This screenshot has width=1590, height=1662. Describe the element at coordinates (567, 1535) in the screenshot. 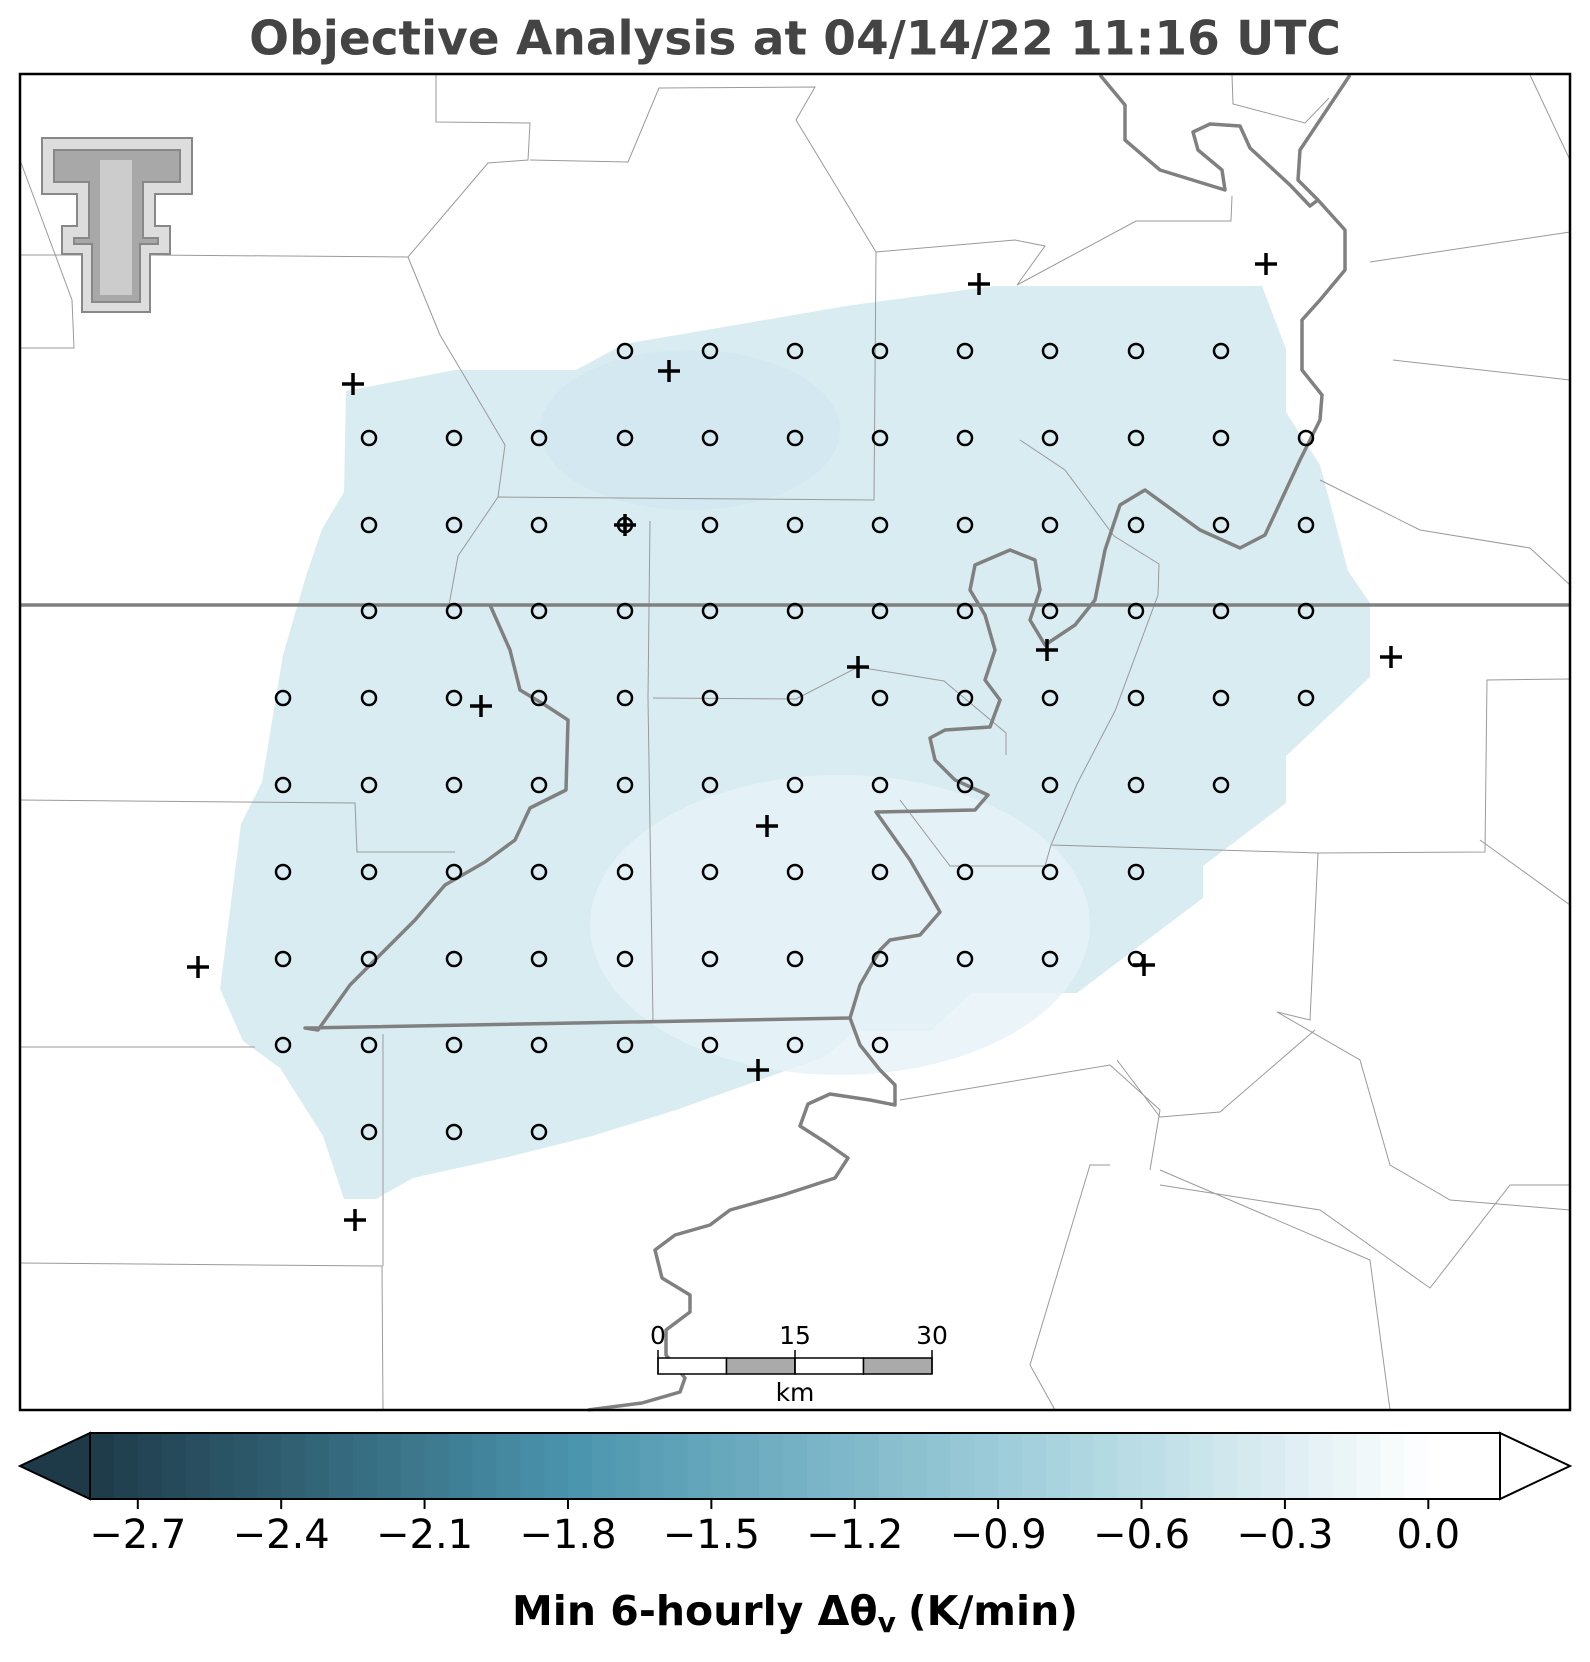

I see `colorbar-tick-label: −1.8` at that location.